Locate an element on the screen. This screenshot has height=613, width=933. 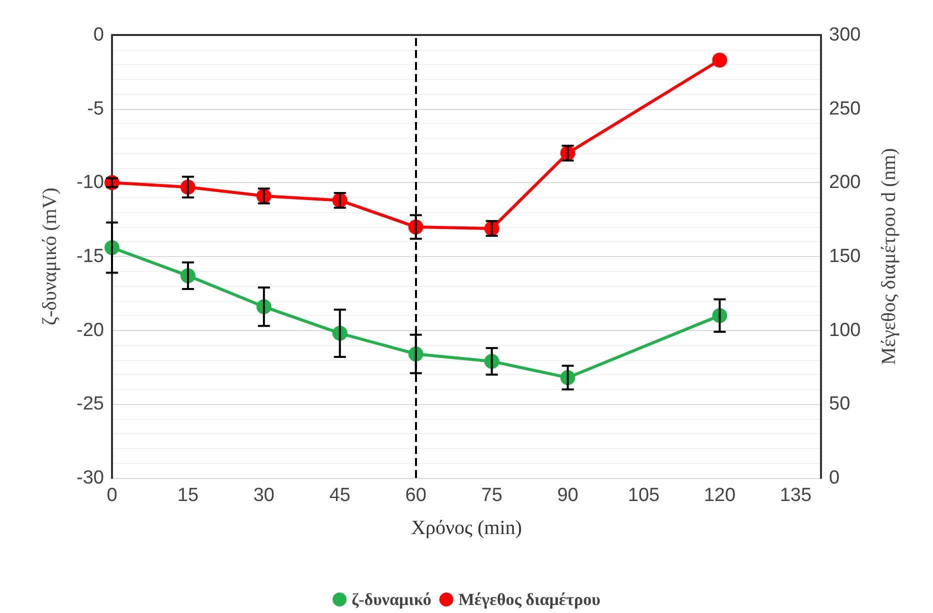
y-tick-label: -30 is located at coordinates (90, 478).